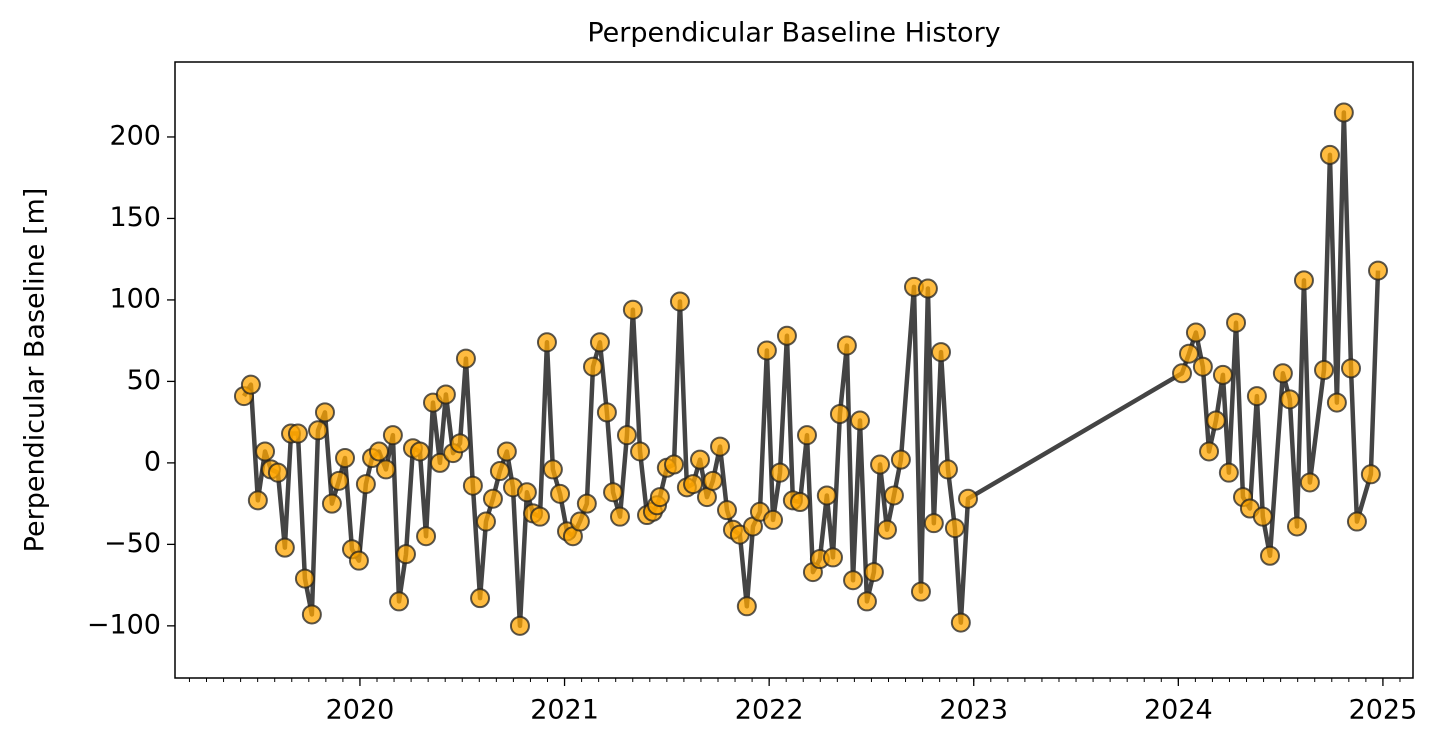 The image size is (1444, 750). What do you see at coordinates (135, 217) in the screenshot?
I see `y-tick-label: 150` at bounding box center [135, 217].